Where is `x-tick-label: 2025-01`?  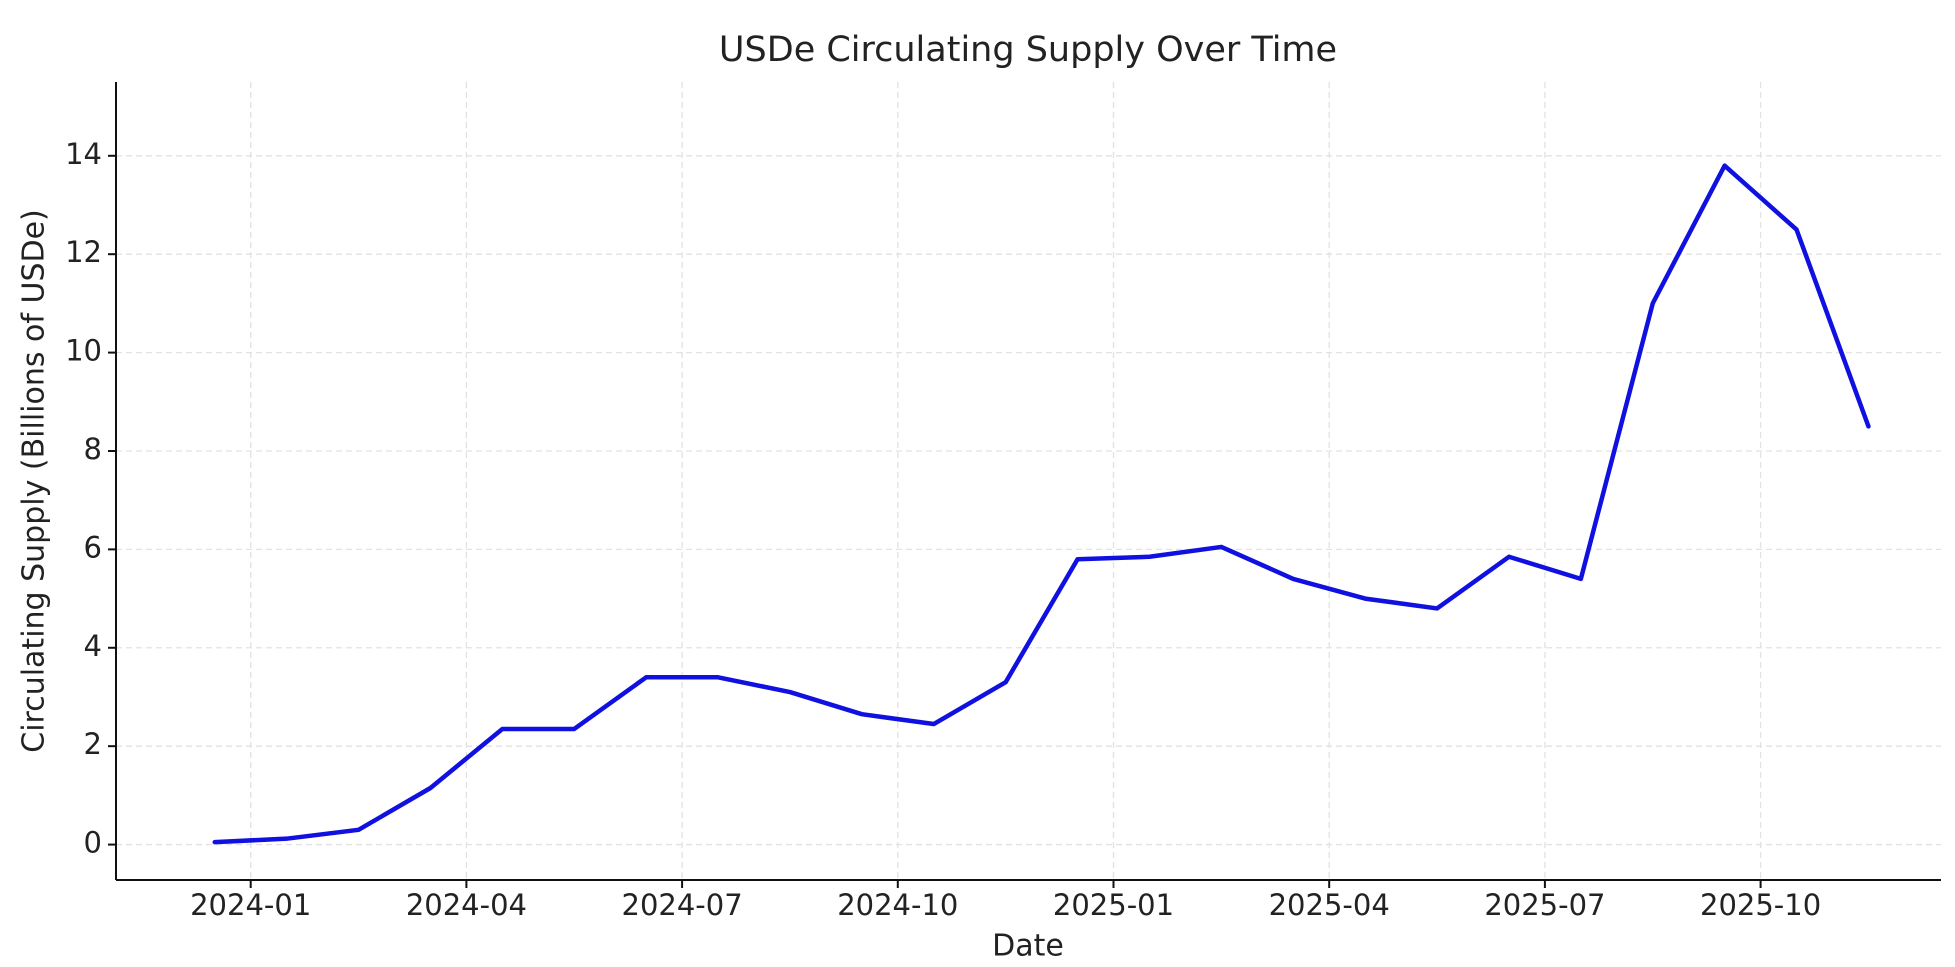
x-tick-label: 2025-01 is located at coordinates (1113, 905).